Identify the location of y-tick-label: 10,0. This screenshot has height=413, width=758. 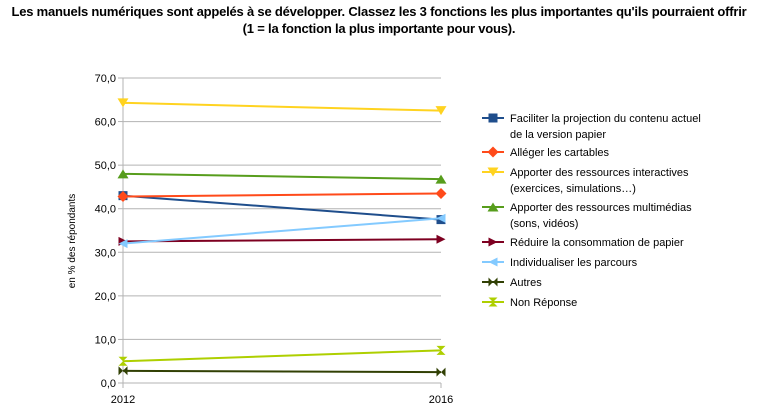
(105, 340).